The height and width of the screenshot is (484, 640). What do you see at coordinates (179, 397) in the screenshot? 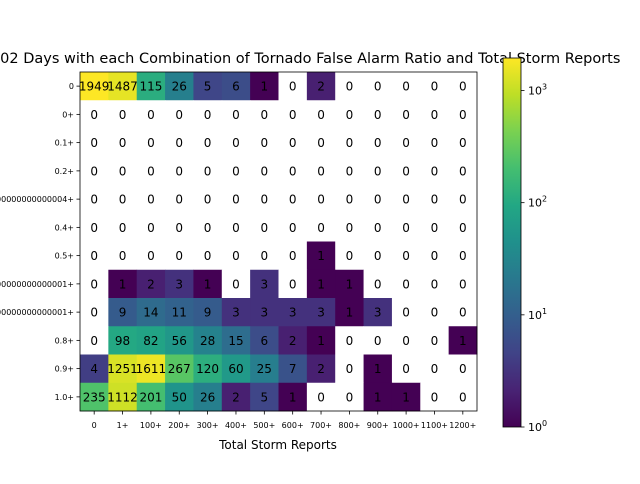
I see `heatmap-cell-label: 50` at bounding box center [179, 397].